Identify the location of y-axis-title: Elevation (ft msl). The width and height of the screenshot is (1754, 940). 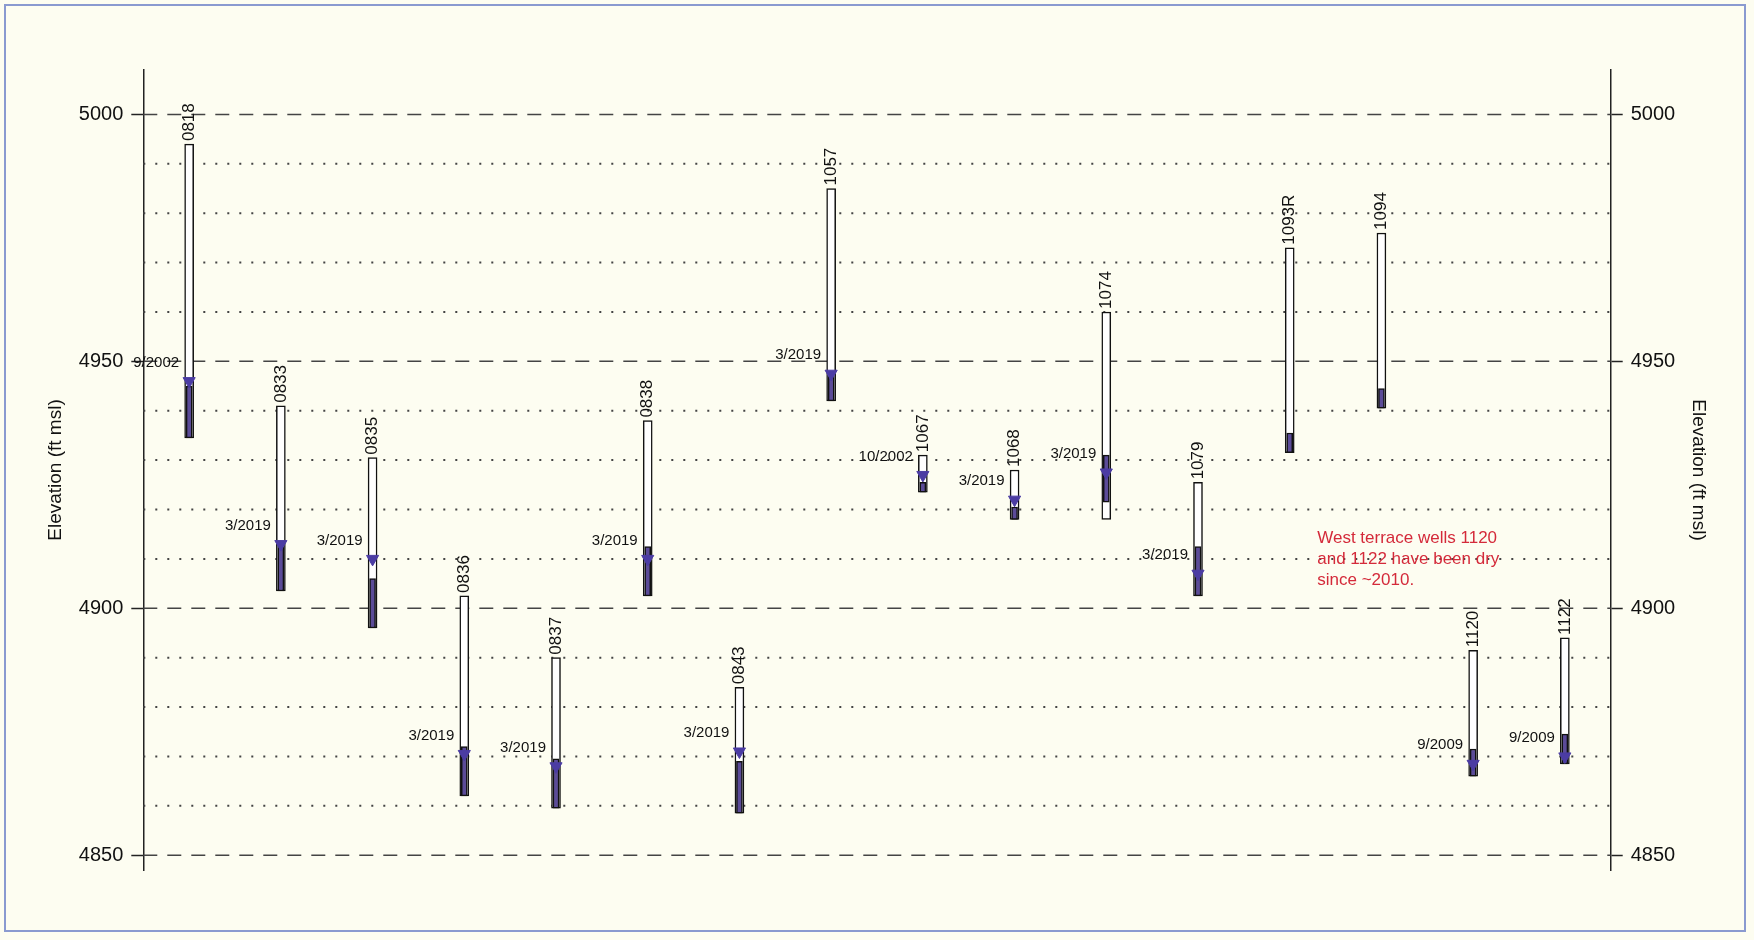
(54, 470).